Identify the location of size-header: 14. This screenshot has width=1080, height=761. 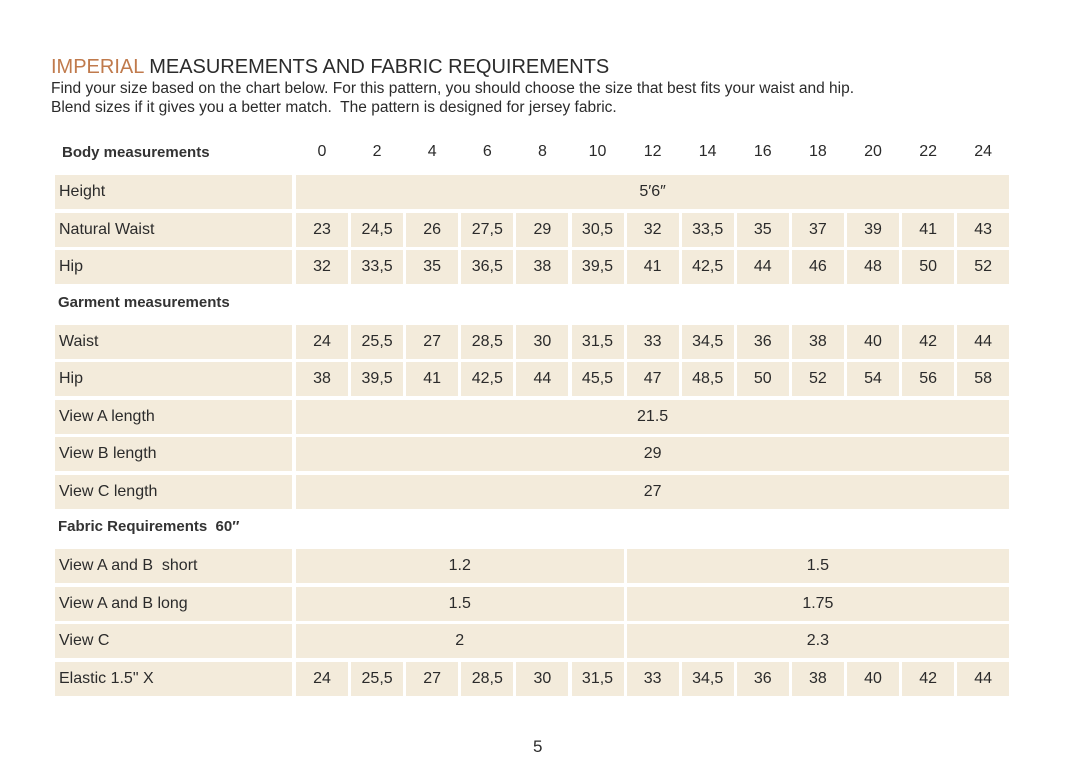
(707, 151).